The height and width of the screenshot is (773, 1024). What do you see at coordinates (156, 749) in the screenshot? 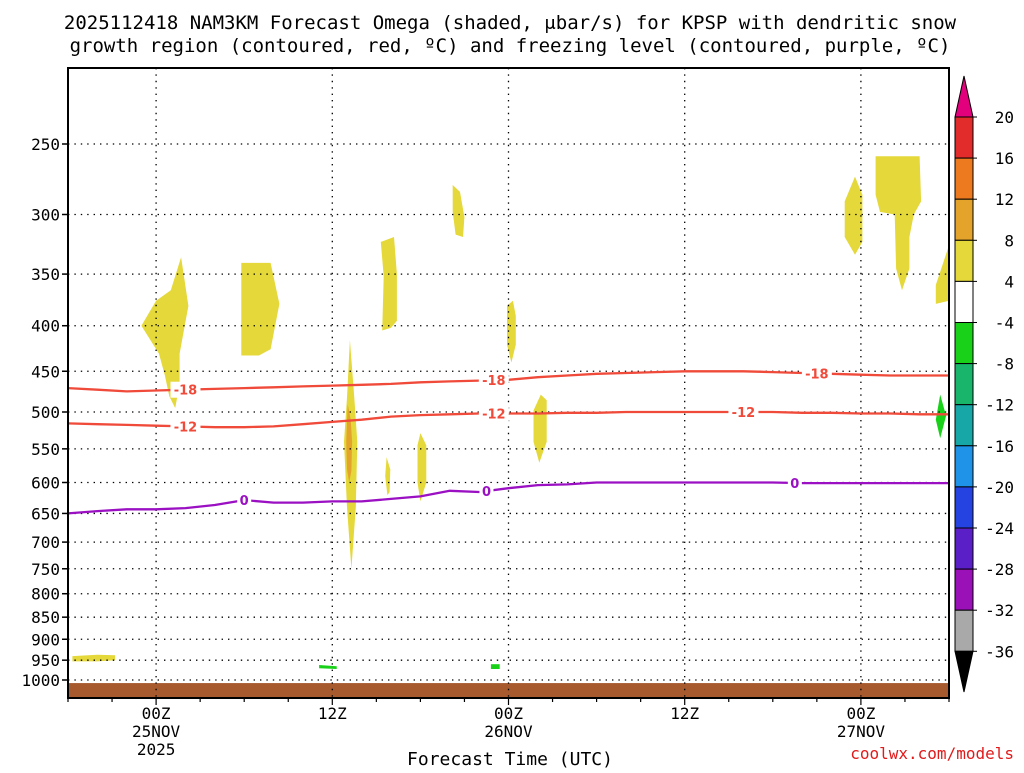
I see `x-tick-label-6-3: 2025` at bounding box center [156, 749].